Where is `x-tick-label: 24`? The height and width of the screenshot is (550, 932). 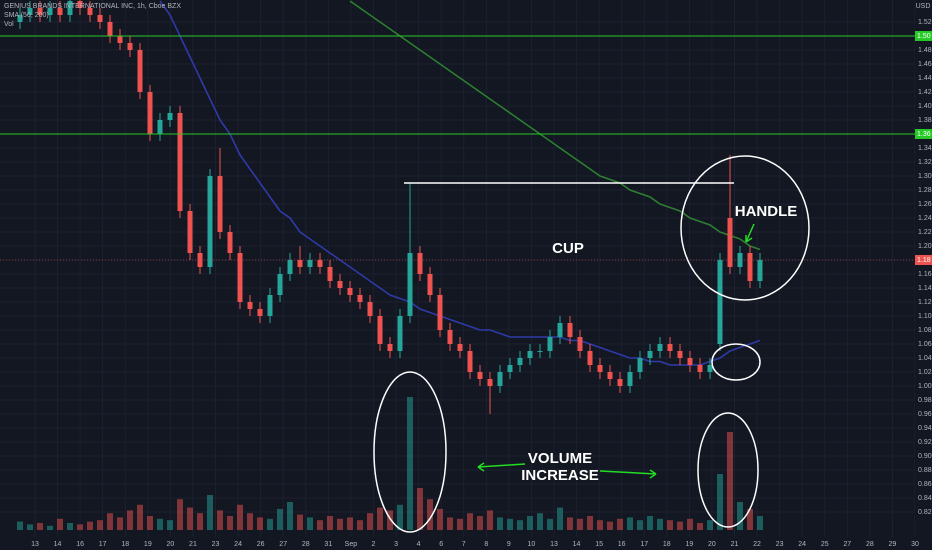
x-tick-label: 24 is located at coordinates (238, 544).